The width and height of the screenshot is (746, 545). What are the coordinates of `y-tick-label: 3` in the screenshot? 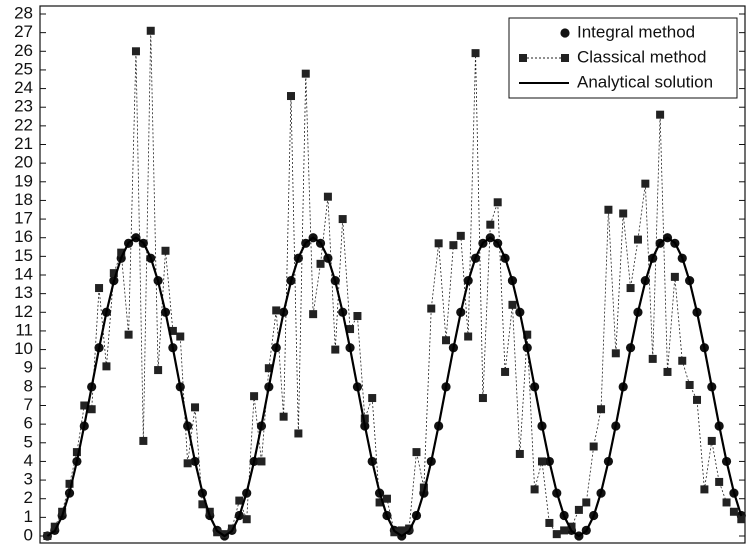 It's located at (28, 479).